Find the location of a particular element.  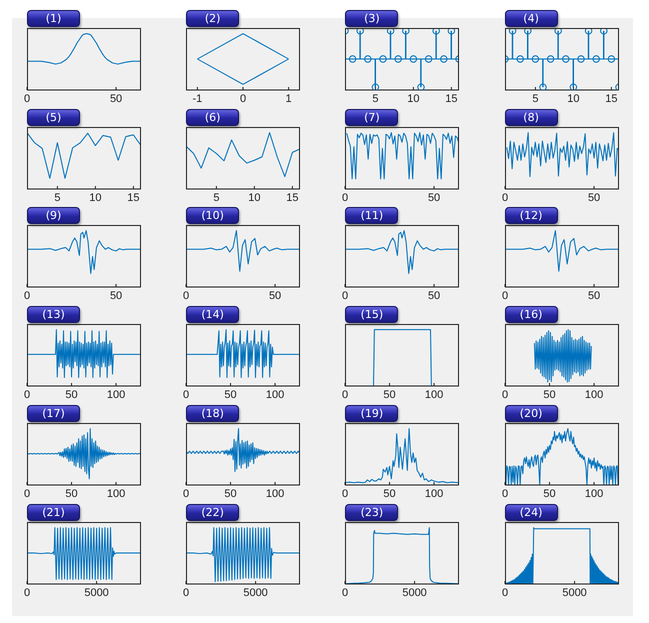

title-badge: (4) is located at coordinates (531, 18).